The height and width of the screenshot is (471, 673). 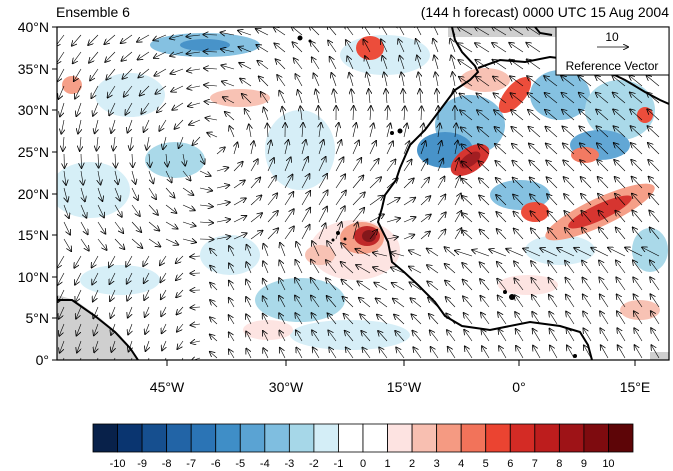 I want to click on colorbar-label: 7, so click(x=535, y=464).